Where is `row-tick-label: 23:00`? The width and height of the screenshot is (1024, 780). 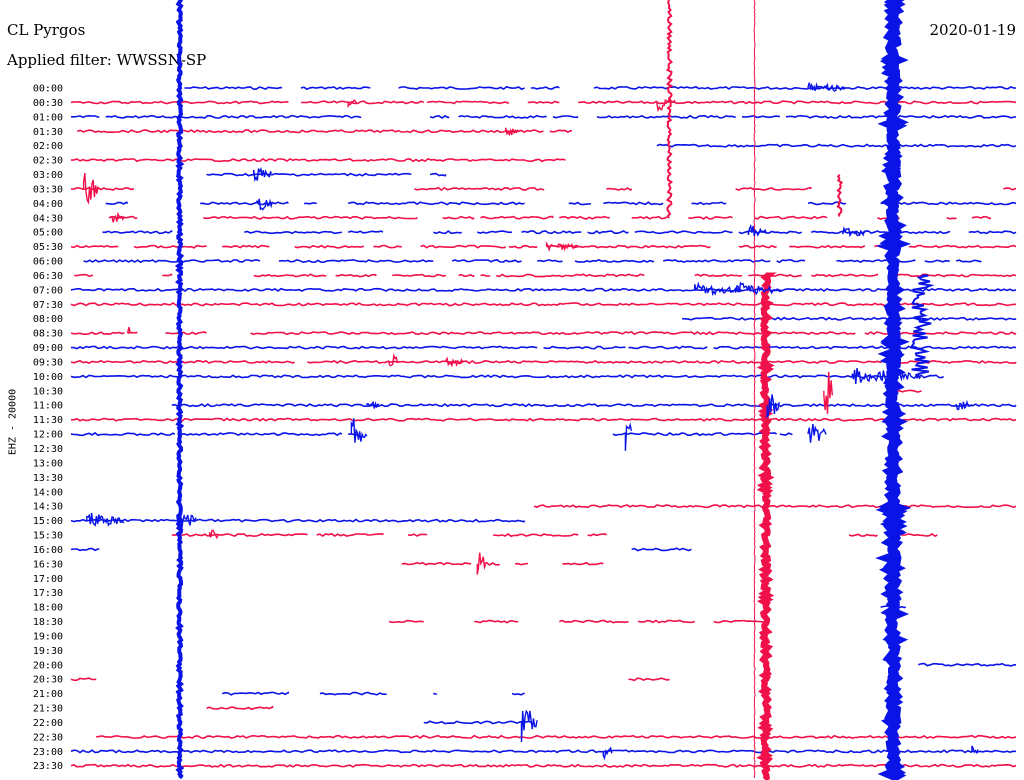 row-tick-label: 23:00 is located at coordinates (48, 752).